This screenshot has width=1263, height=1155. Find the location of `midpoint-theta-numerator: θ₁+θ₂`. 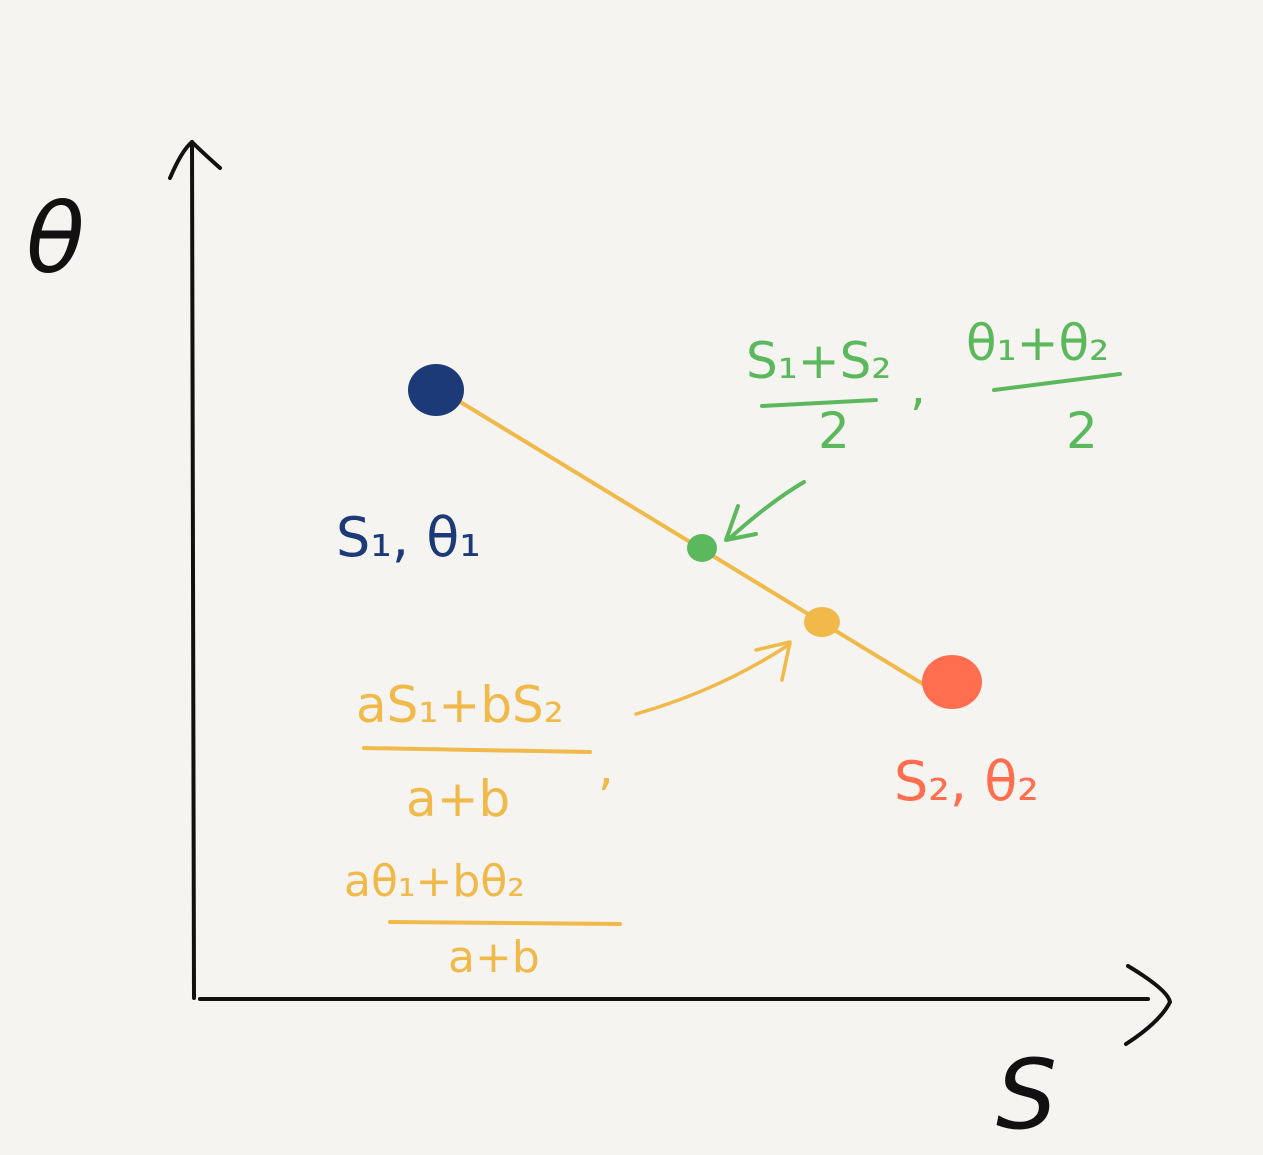

midpoint-theta-numerator: θ₁+θ₂ is located at coordinates (1037, 343).